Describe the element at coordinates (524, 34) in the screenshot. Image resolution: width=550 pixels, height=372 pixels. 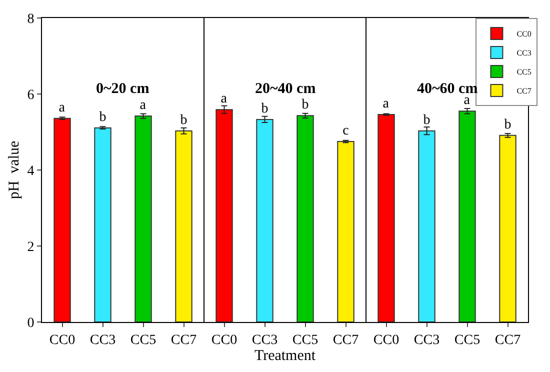
I see `legend-label: CC0` at that location.